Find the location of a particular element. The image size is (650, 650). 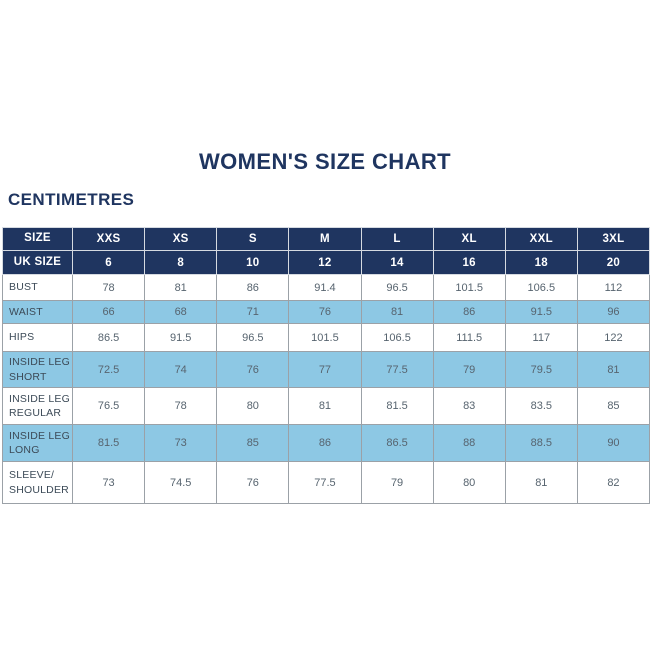

uk-size-cell: 18 is located at coordinates (541, 262).